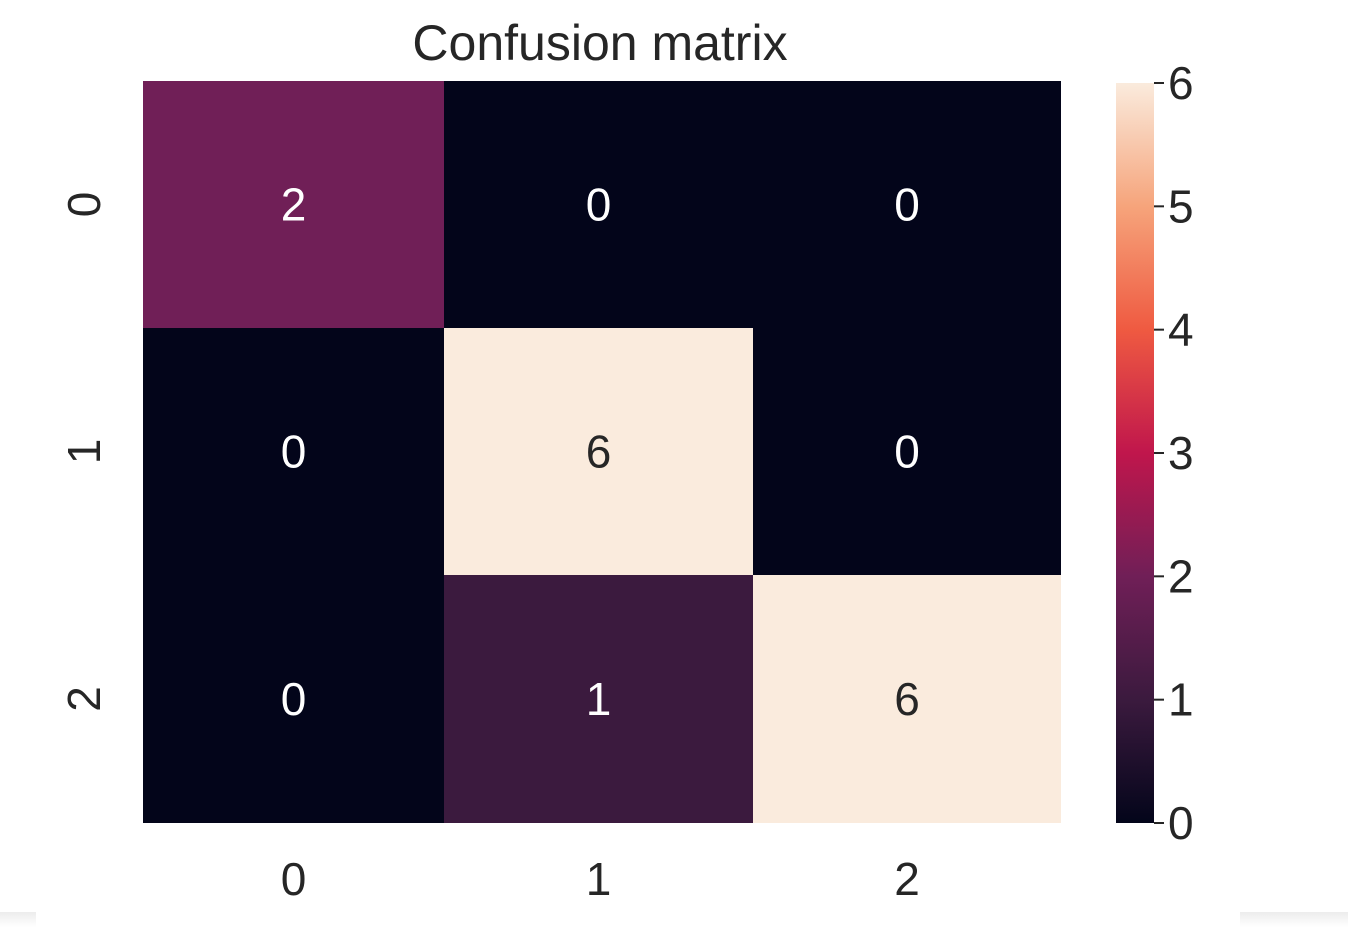 The height and width of the screenshot is (927, 1348). What do you see at coordinates (1181, 206) in the screenshot?
I see `colorbar-tick-label: 5` at bounding box center [1181, 206].